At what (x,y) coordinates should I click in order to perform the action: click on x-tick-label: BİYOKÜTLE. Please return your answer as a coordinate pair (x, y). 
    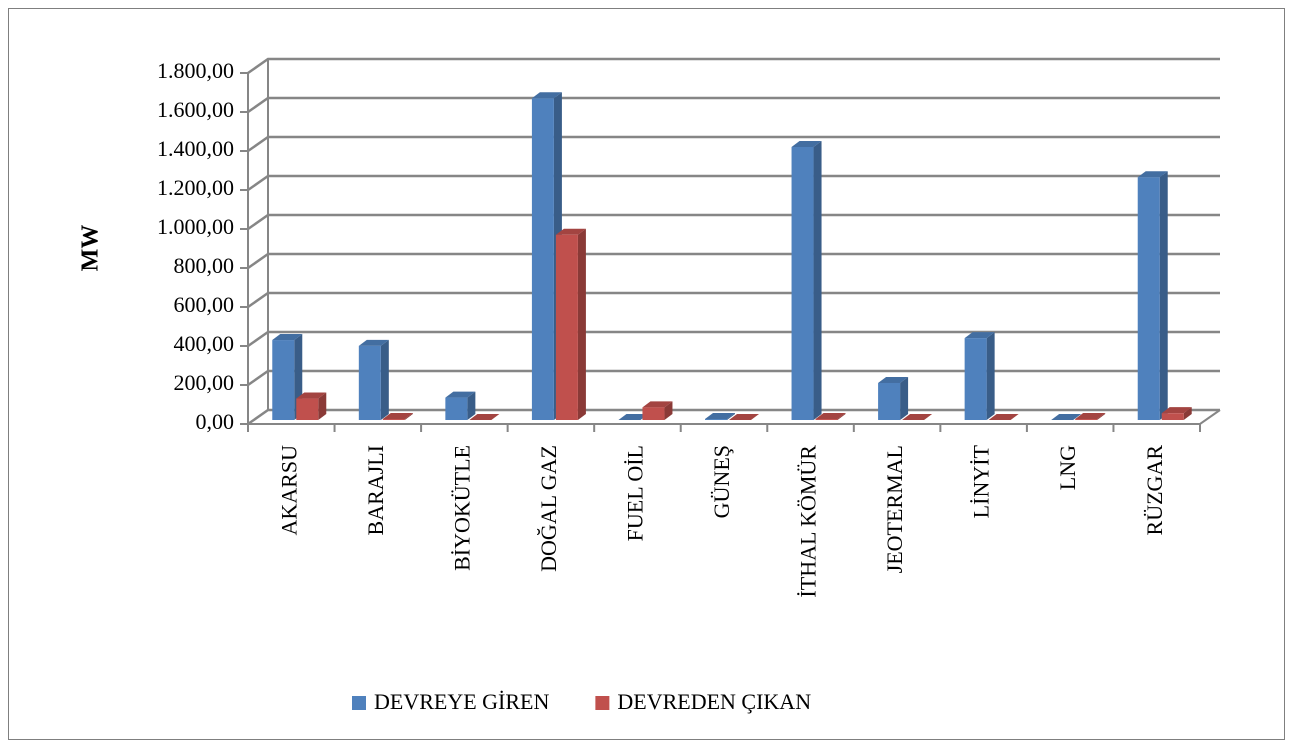
    Looking at the image, I should click on (461, 508).